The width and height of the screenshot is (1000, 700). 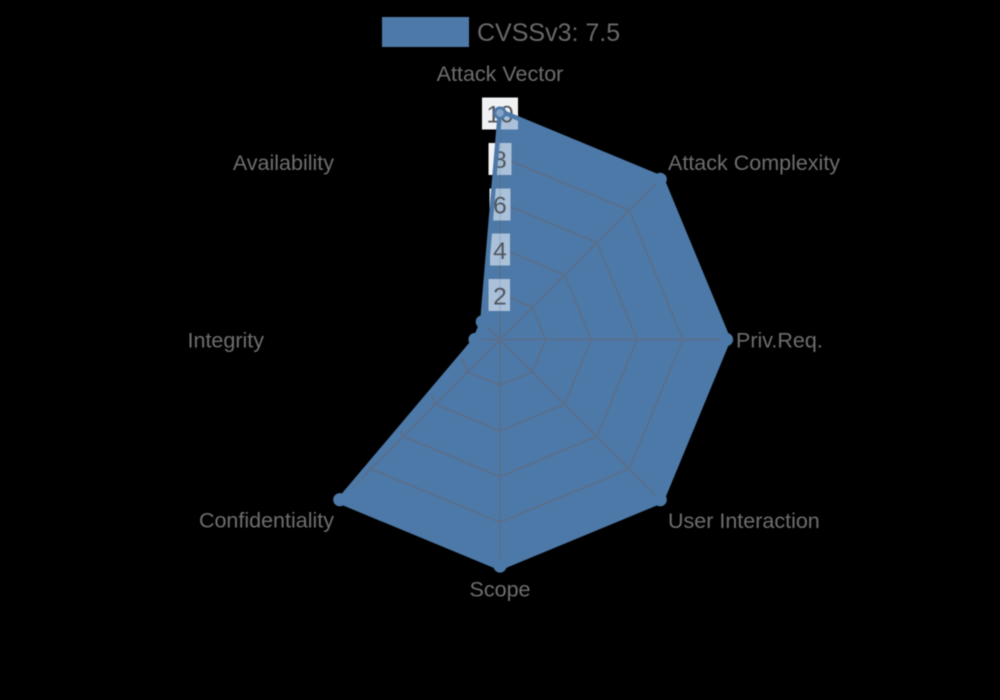 I want to click on svg-text: Integrity, so click(x=226, y=341).